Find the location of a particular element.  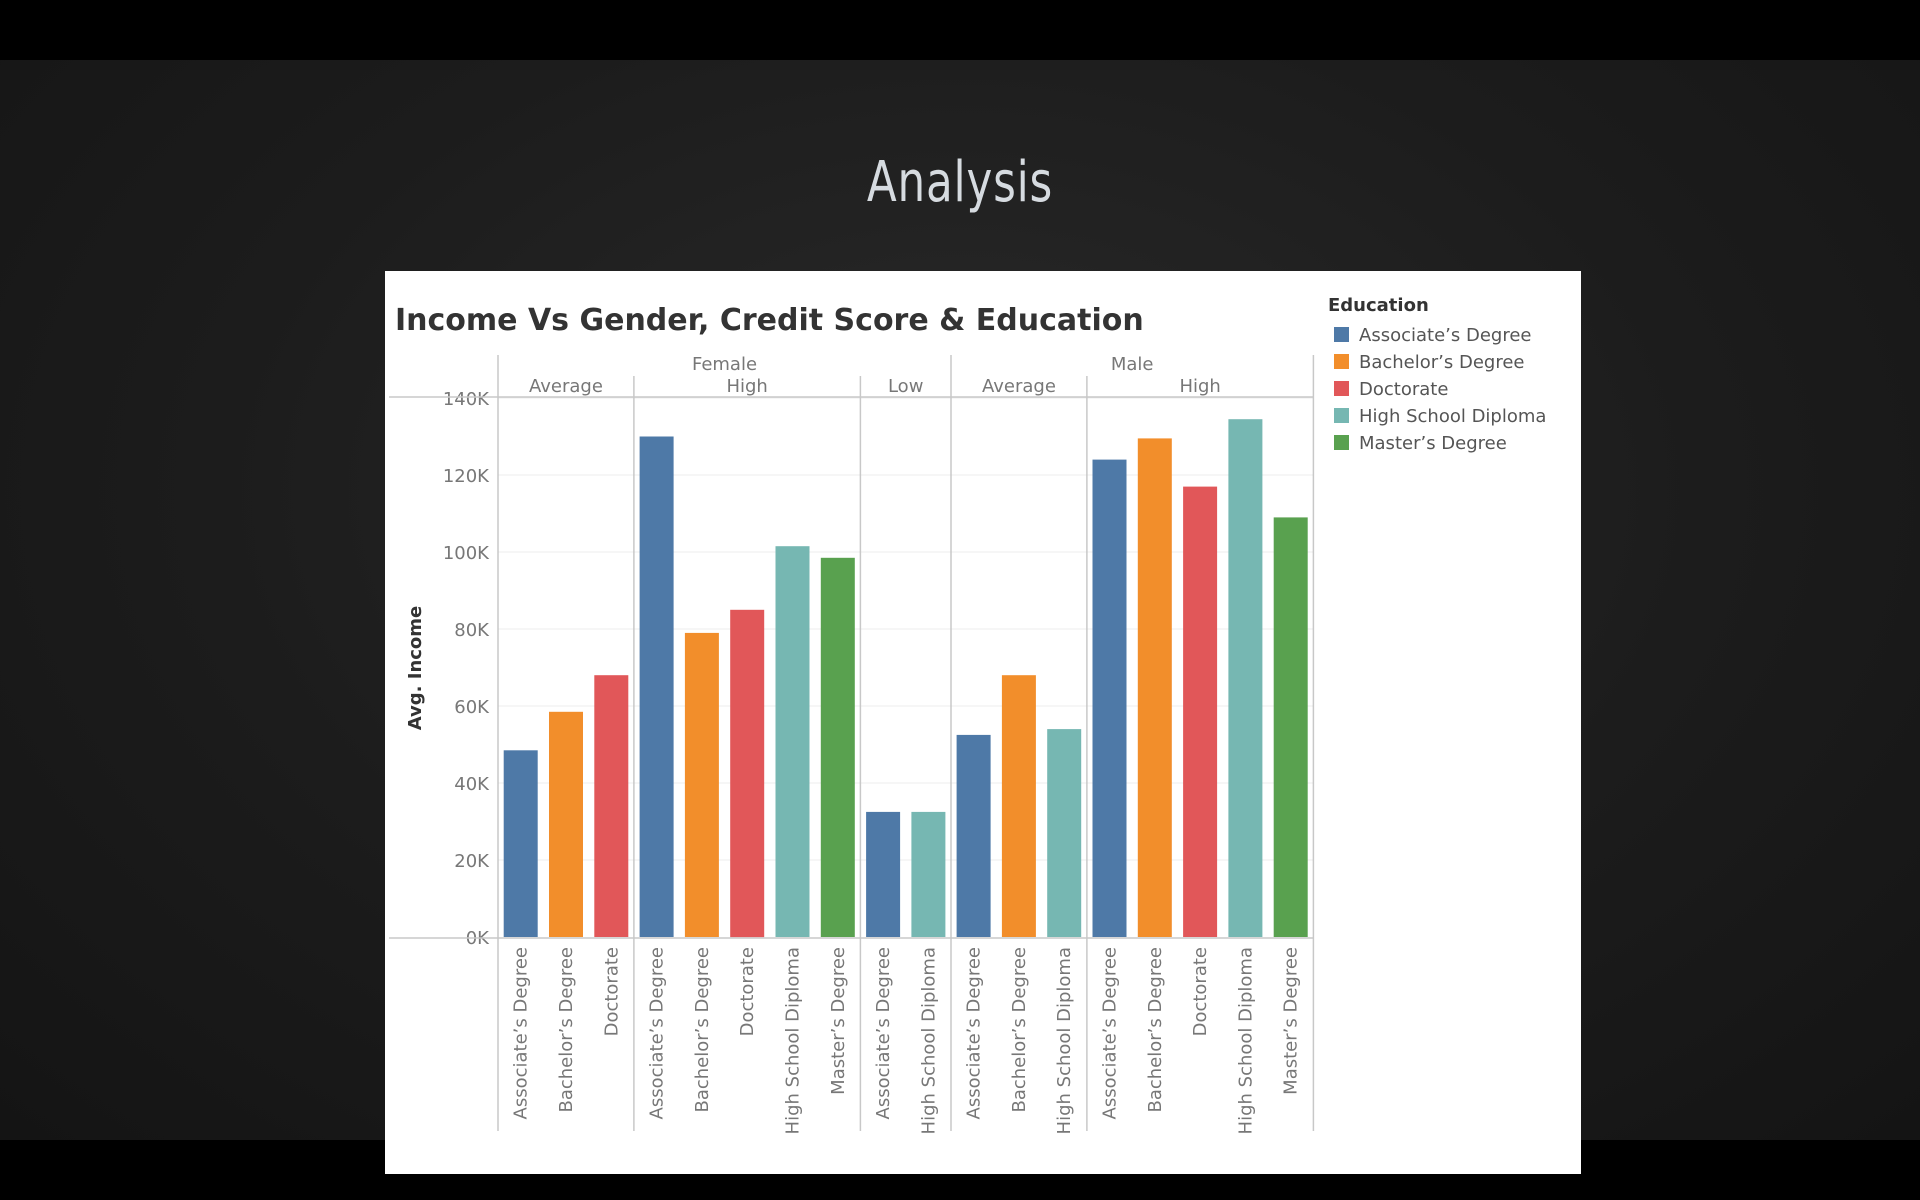

gender-label: Male is located at coordinates (1132, 364).